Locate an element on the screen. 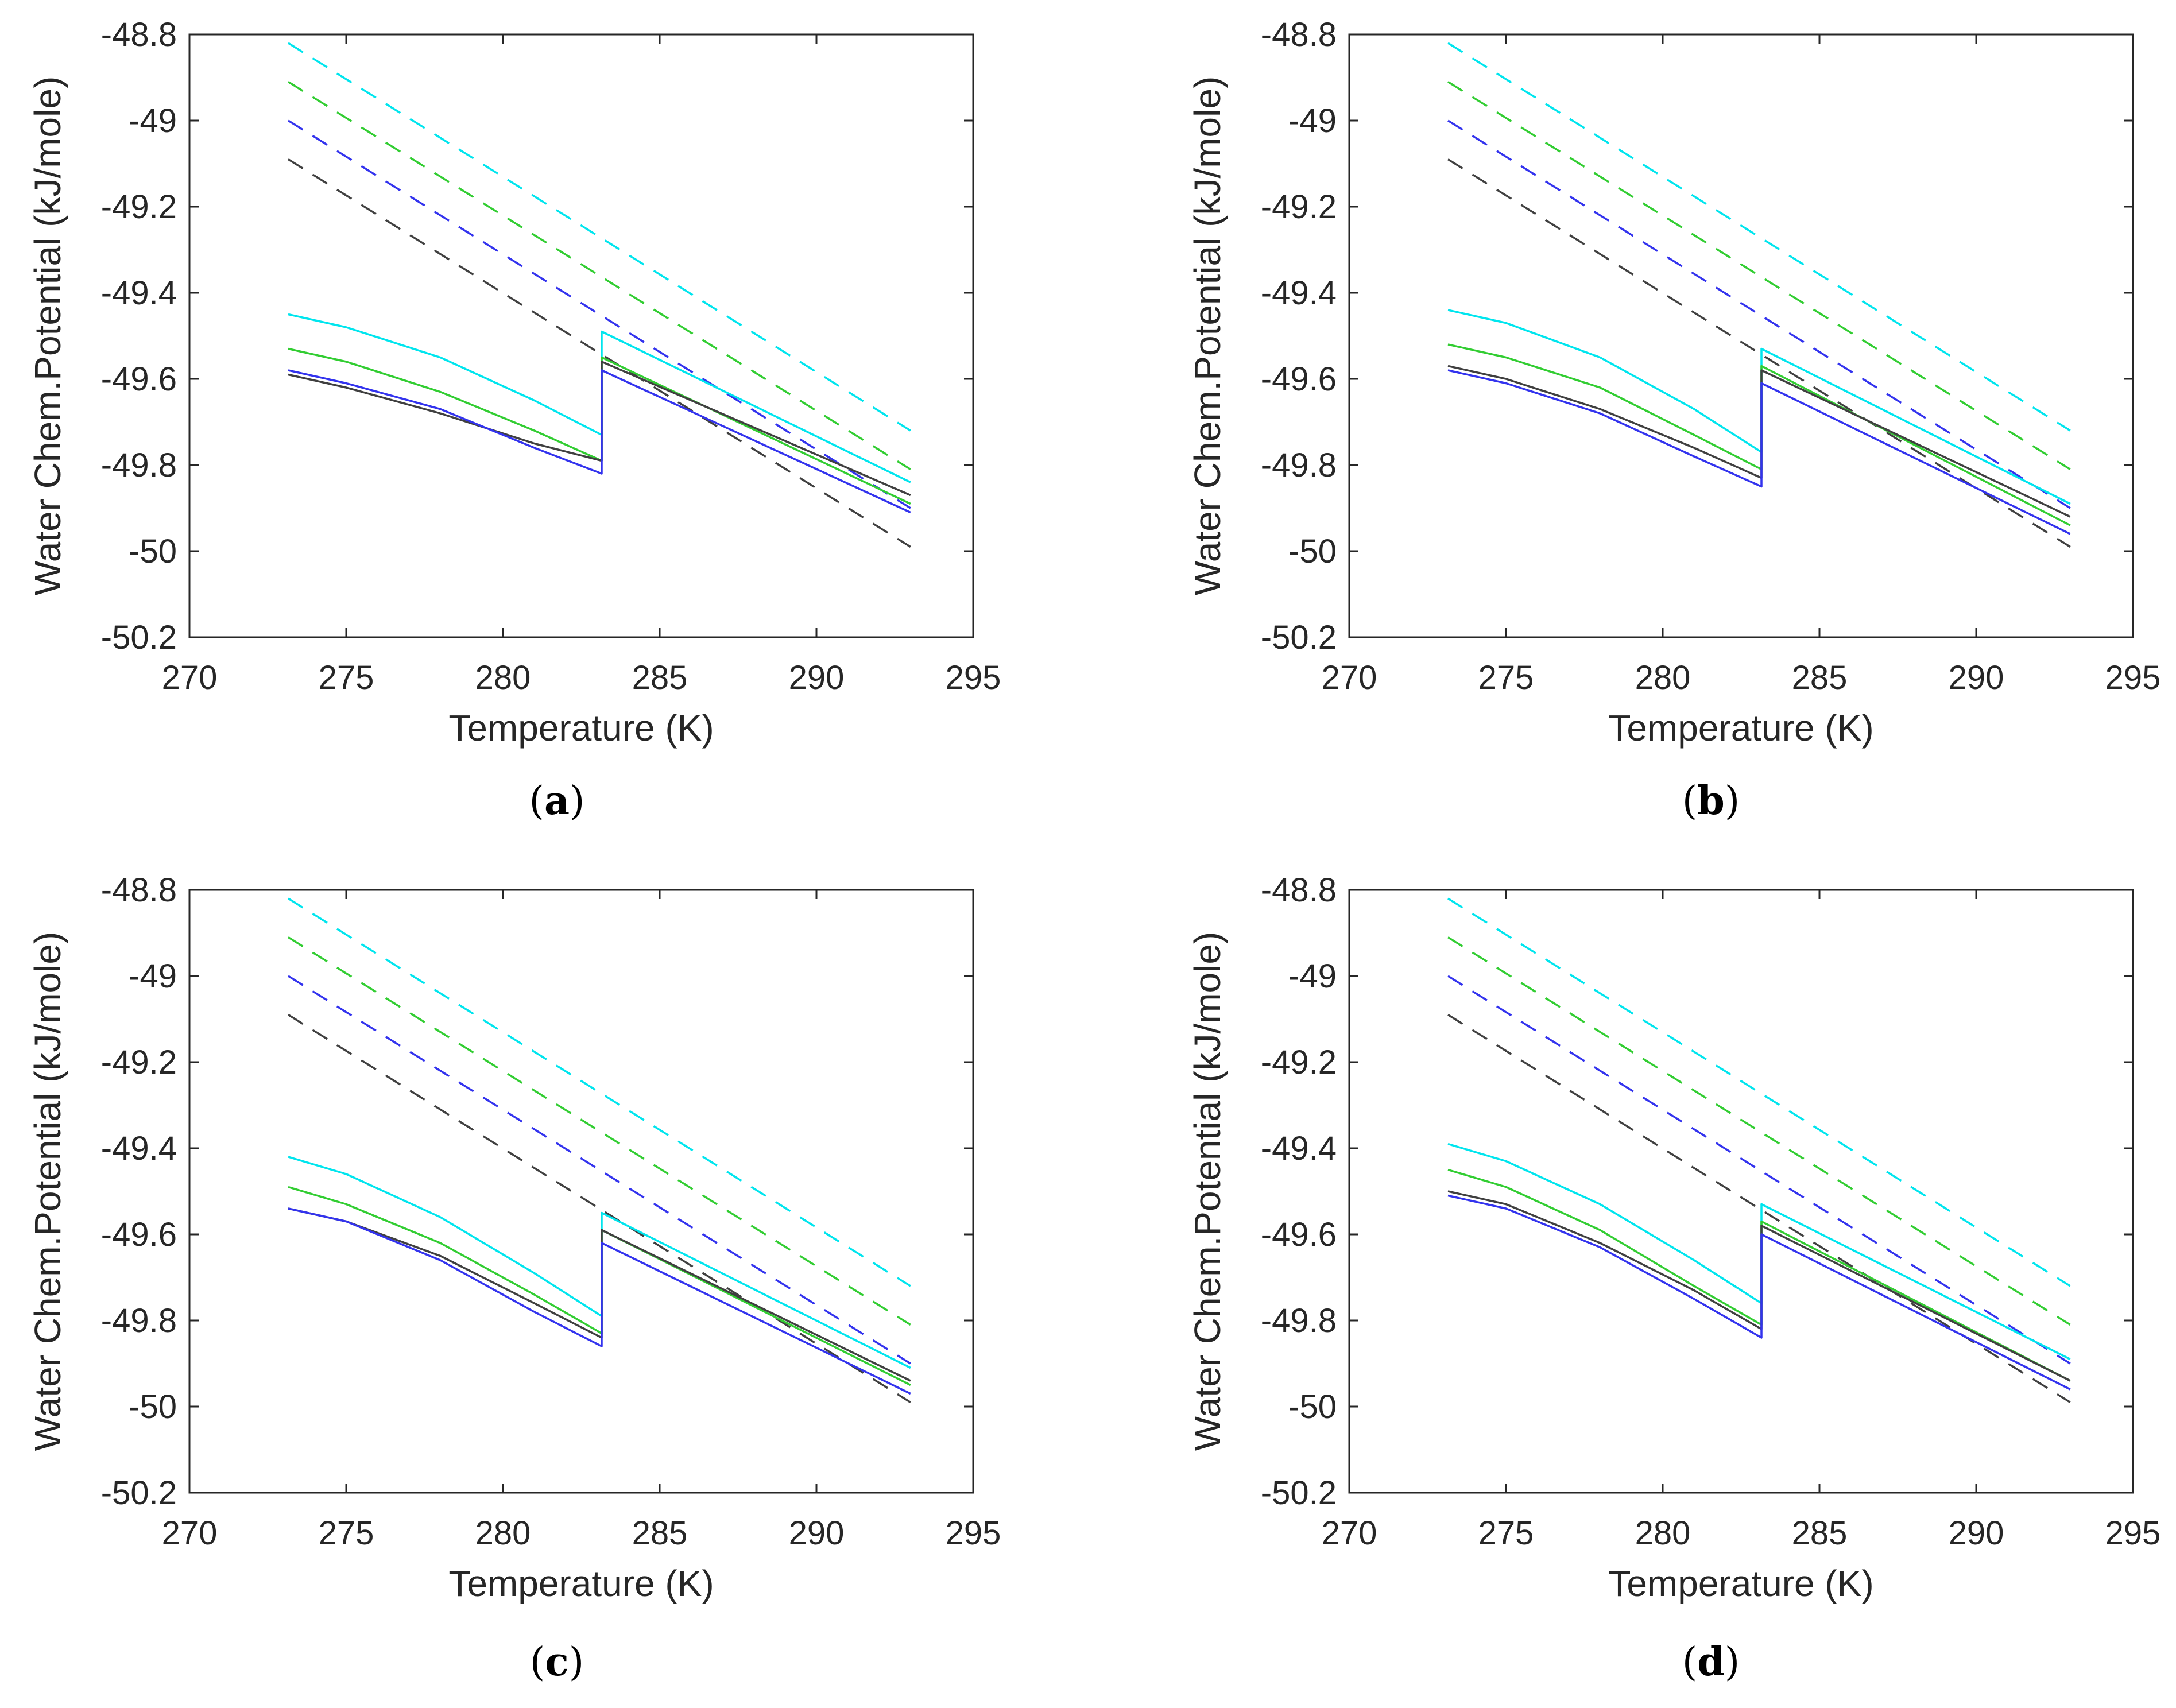 The width and height of the screenshot is (2176, 1708). caption-c: (c) is located at coordinates (556, 1662).